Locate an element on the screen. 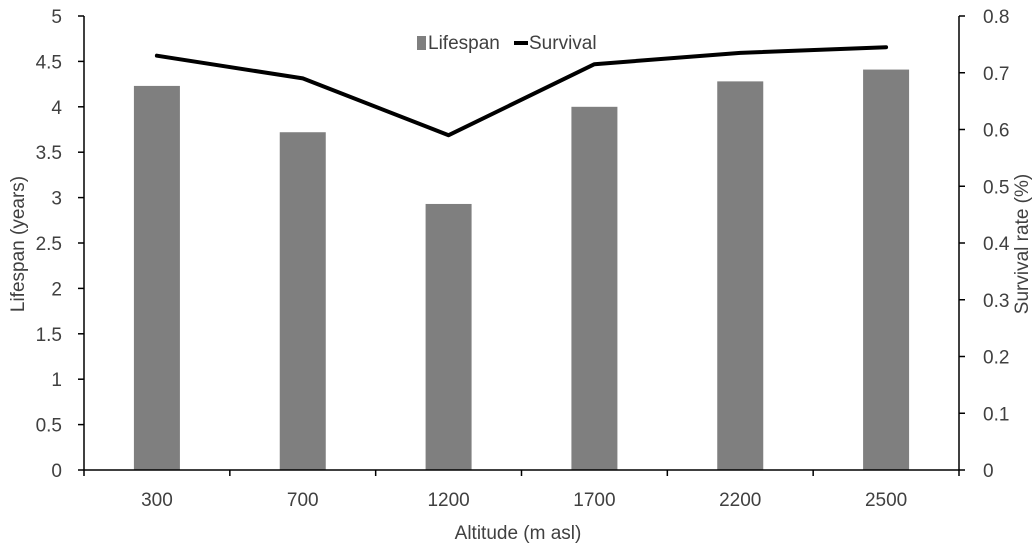 This screenshot has height=550, width=1036. right-tick-label: 0.3 is located at coordinates (996, 301).